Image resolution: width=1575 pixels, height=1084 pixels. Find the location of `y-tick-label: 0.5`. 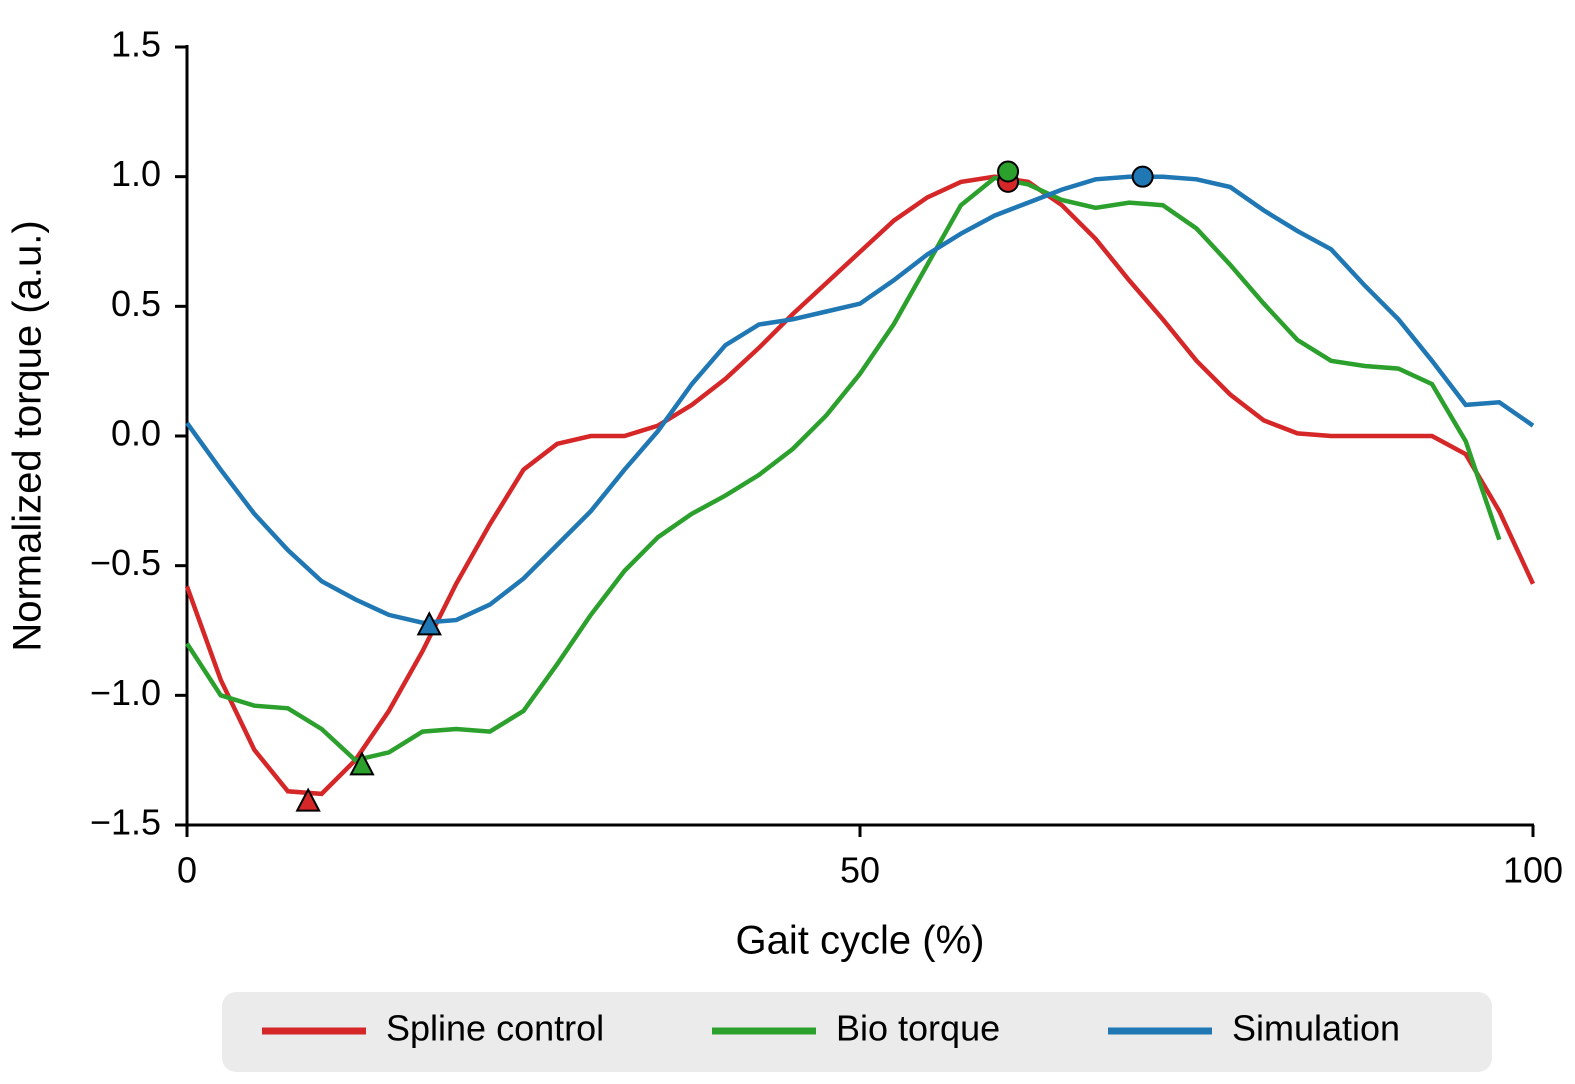

y-tick-label: 0.5 is located at coordinates (136, 303).